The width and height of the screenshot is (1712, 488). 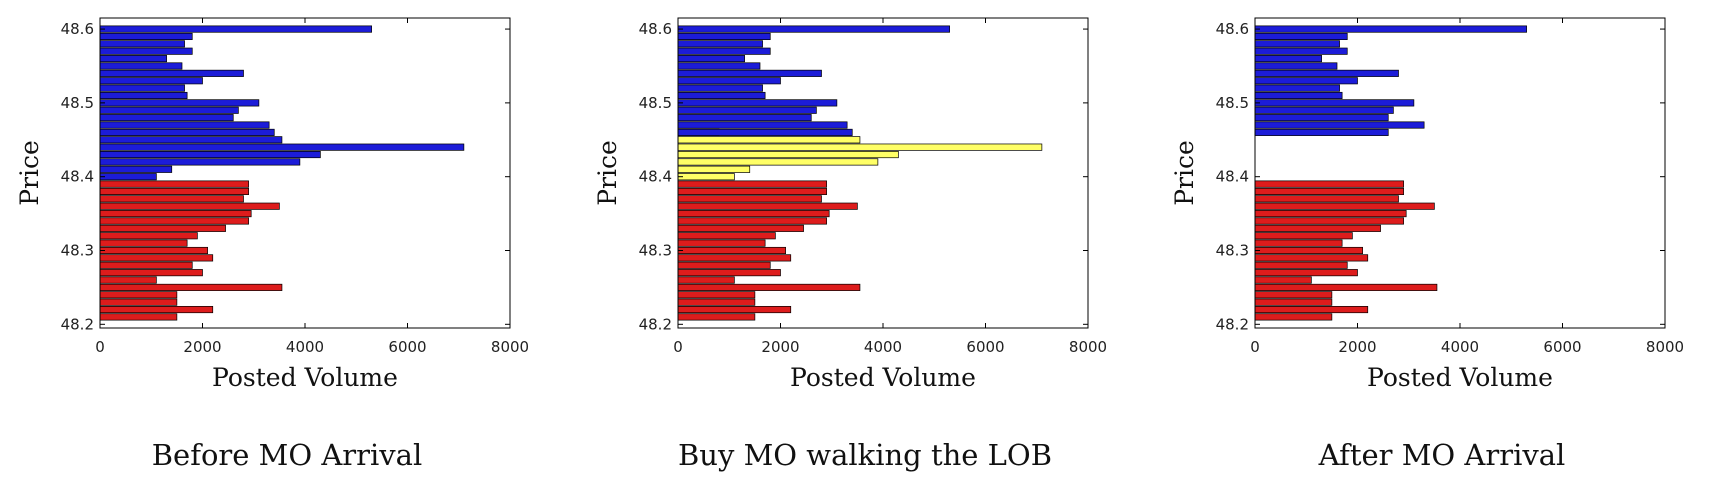 What do you see at coordinates (287, 455) in the screenshot?
I see `panel-caption: Before MO Arrival` at bounding box center [287, 455].